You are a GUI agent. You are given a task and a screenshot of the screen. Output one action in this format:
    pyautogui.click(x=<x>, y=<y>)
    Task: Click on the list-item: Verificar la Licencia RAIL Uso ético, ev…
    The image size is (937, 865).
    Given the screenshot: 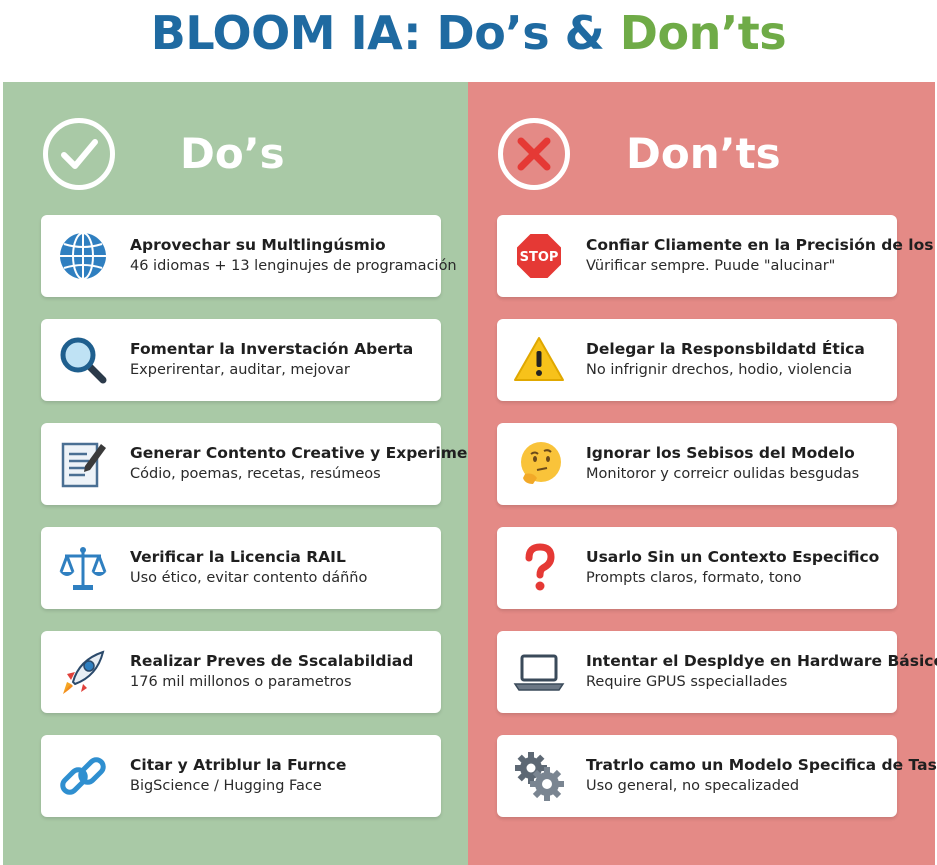 What is the action you would take?
    pyautogui.click(x=241, y=568)
    